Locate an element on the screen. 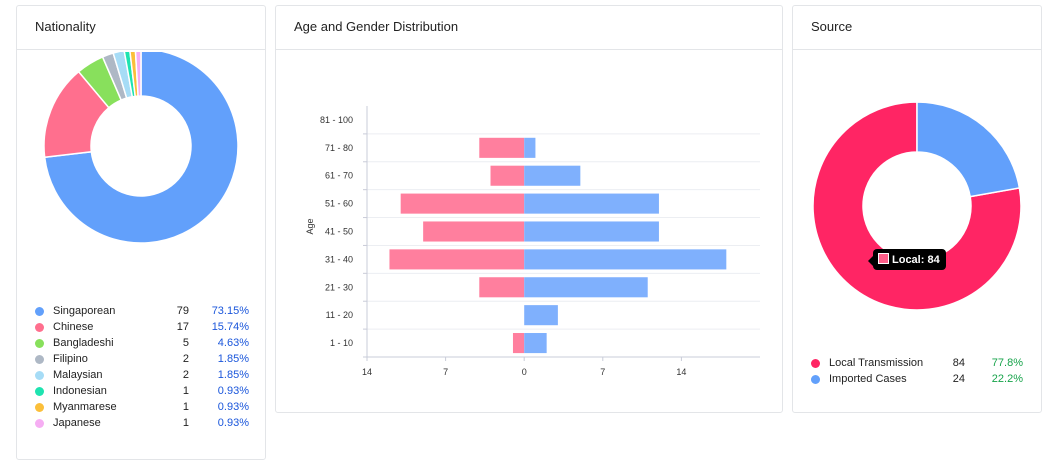 Image resolution: width=1062 pixels, height=468 pixels. x-tick-label: 0 is located at coordinates (524, 372).